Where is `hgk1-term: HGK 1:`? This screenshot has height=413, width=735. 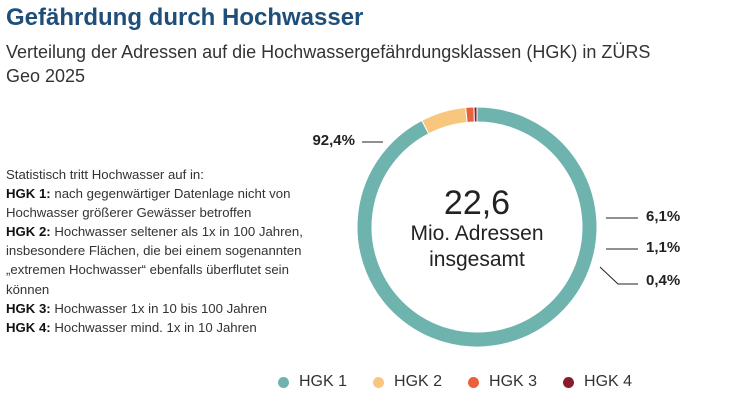 hgk1-term: HGK 1: is located at coordinates (28, 194).